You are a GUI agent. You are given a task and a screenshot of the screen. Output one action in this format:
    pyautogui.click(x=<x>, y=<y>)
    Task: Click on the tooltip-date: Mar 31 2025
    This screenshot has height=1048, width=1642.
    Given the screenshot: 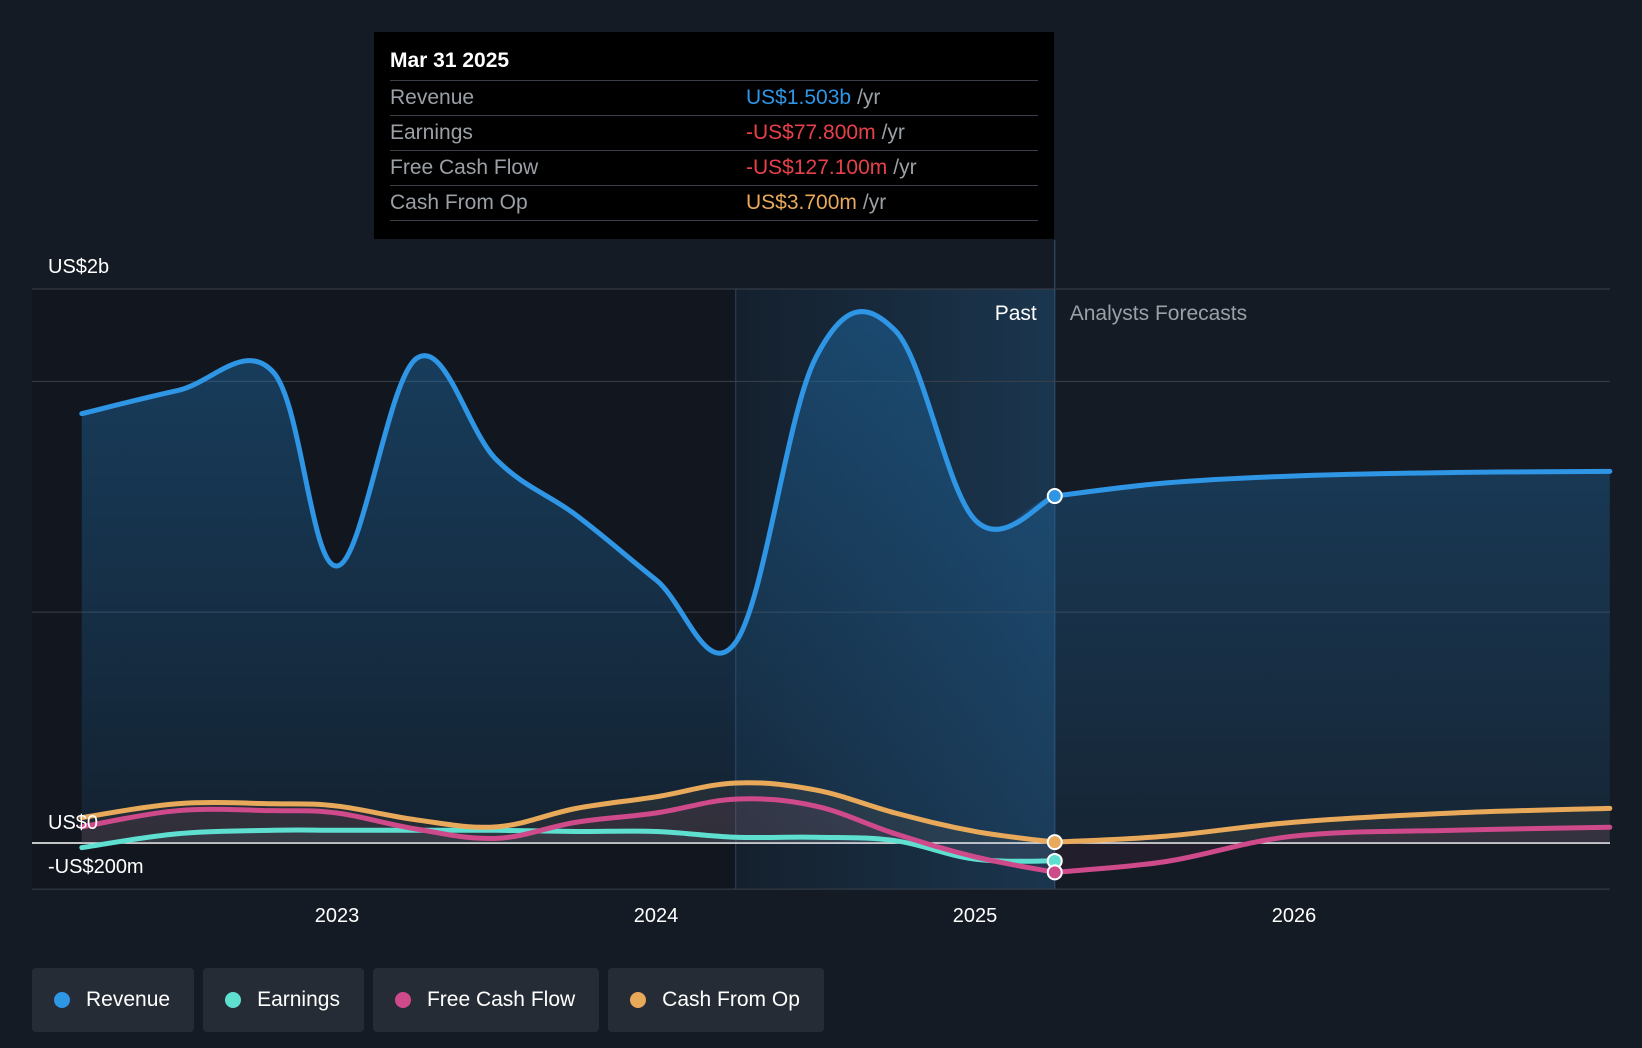 What is the action you would take?
    pyautogui.click(x=450, y=60)
    